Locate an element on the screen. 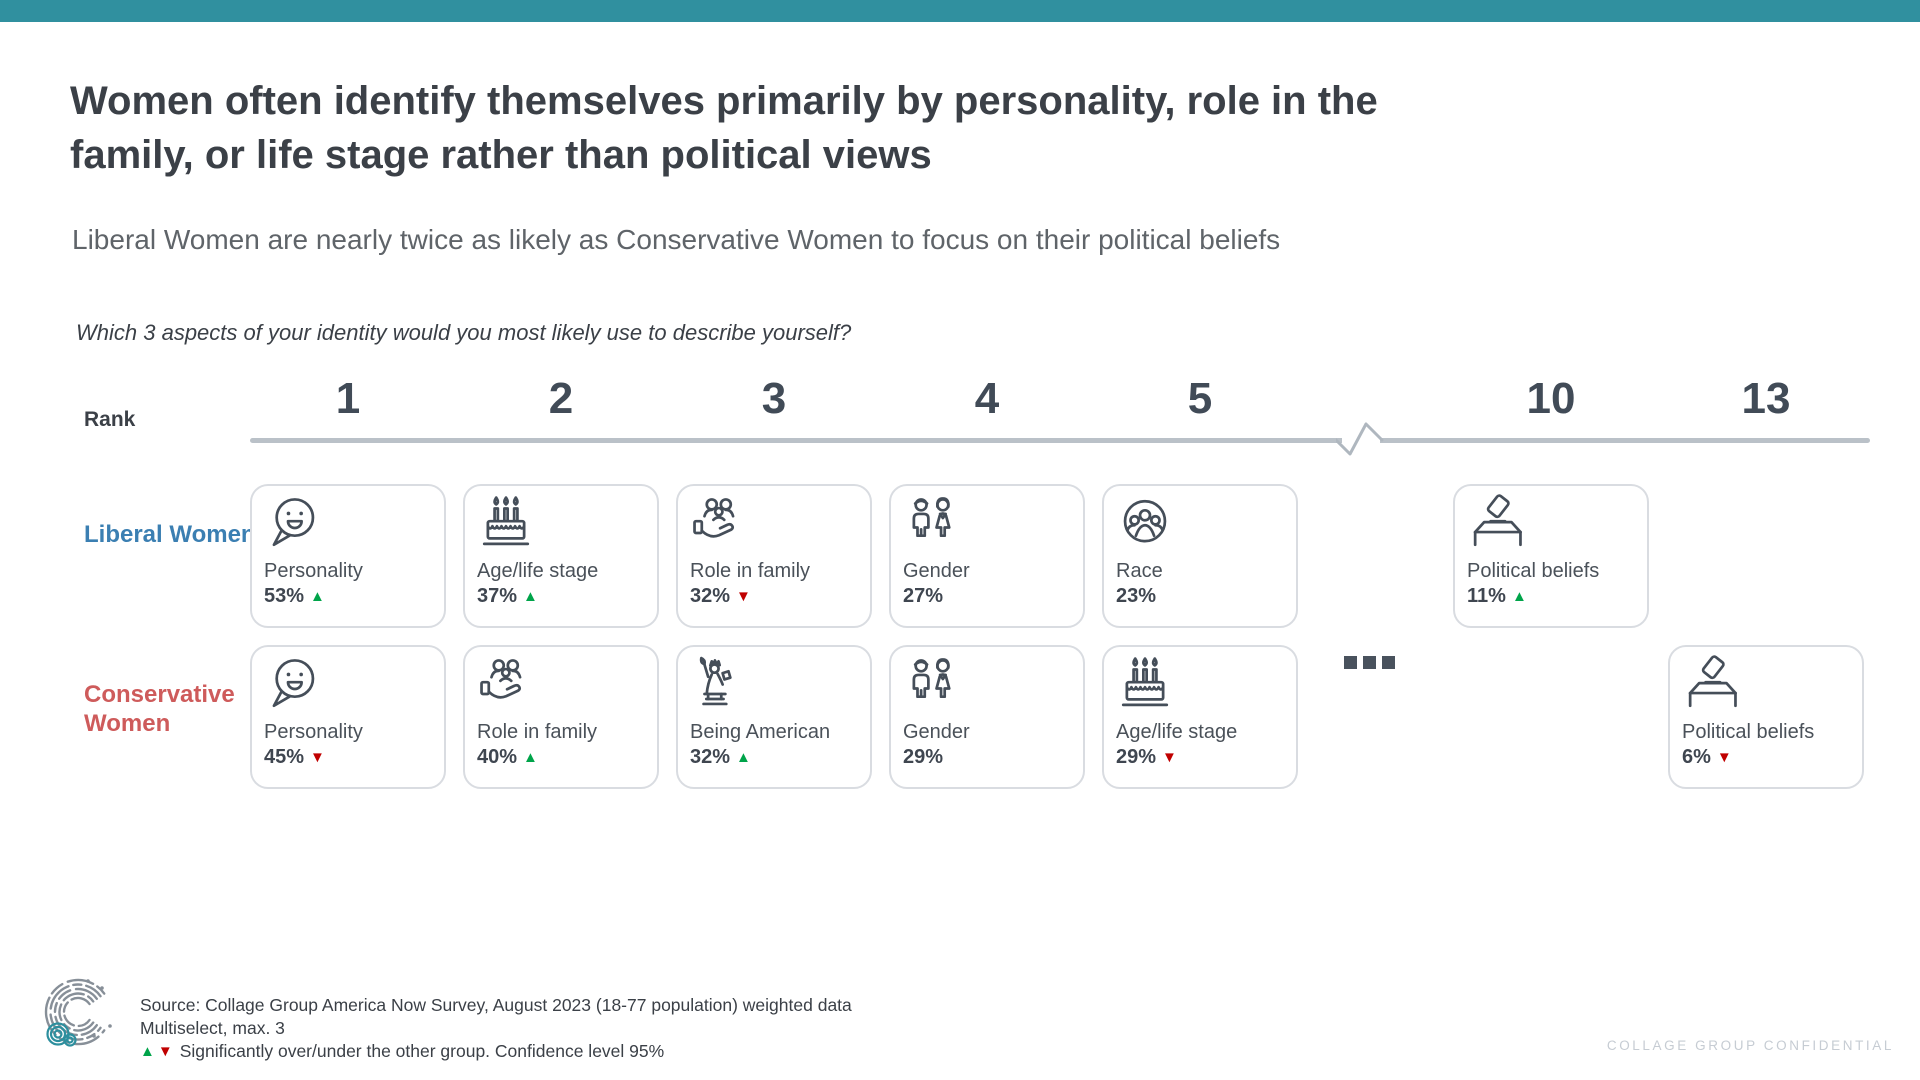 The image size is (1920, 1080). rank-number-1: 1 is located at coordinates (348, 398).